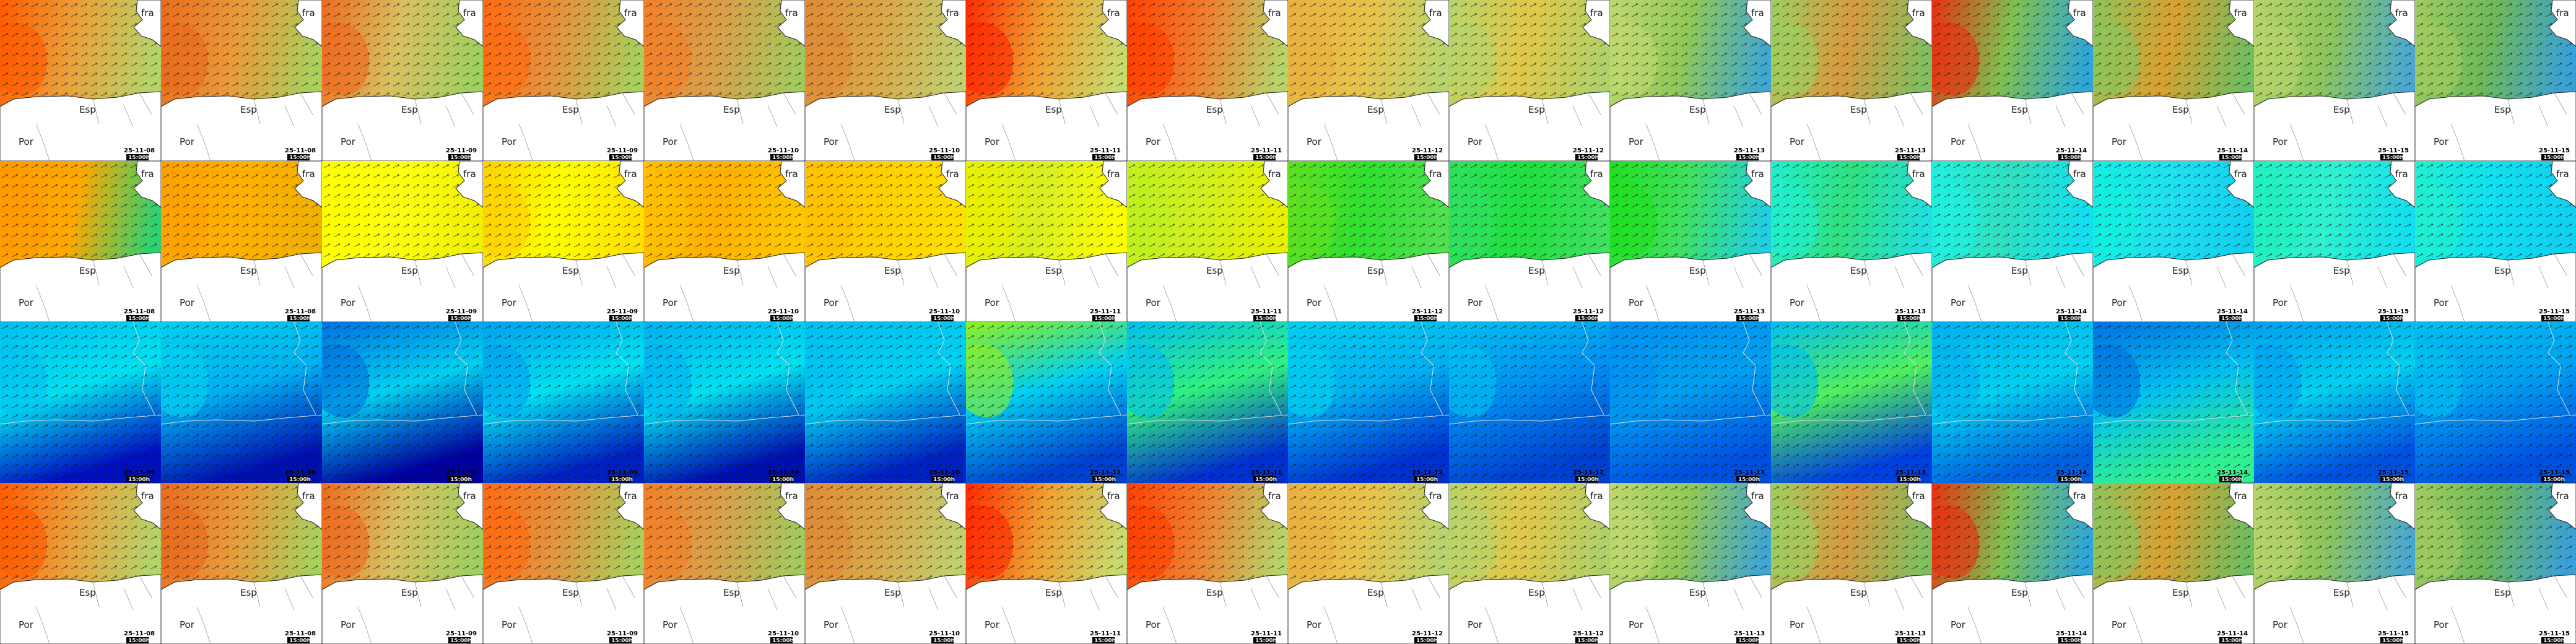  What do you see at coordinates (1910, 311) in the screenshot?
I see `date-label: 25-11-13` at bounding box center [1910, 311].